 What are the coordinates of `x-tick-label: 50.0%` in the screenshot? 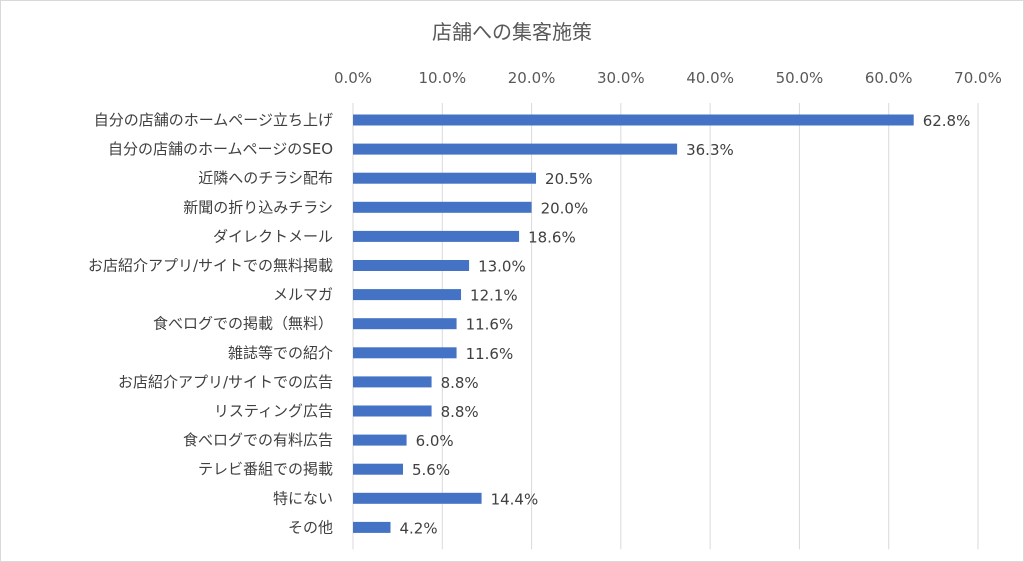 It's located at (800, 78).